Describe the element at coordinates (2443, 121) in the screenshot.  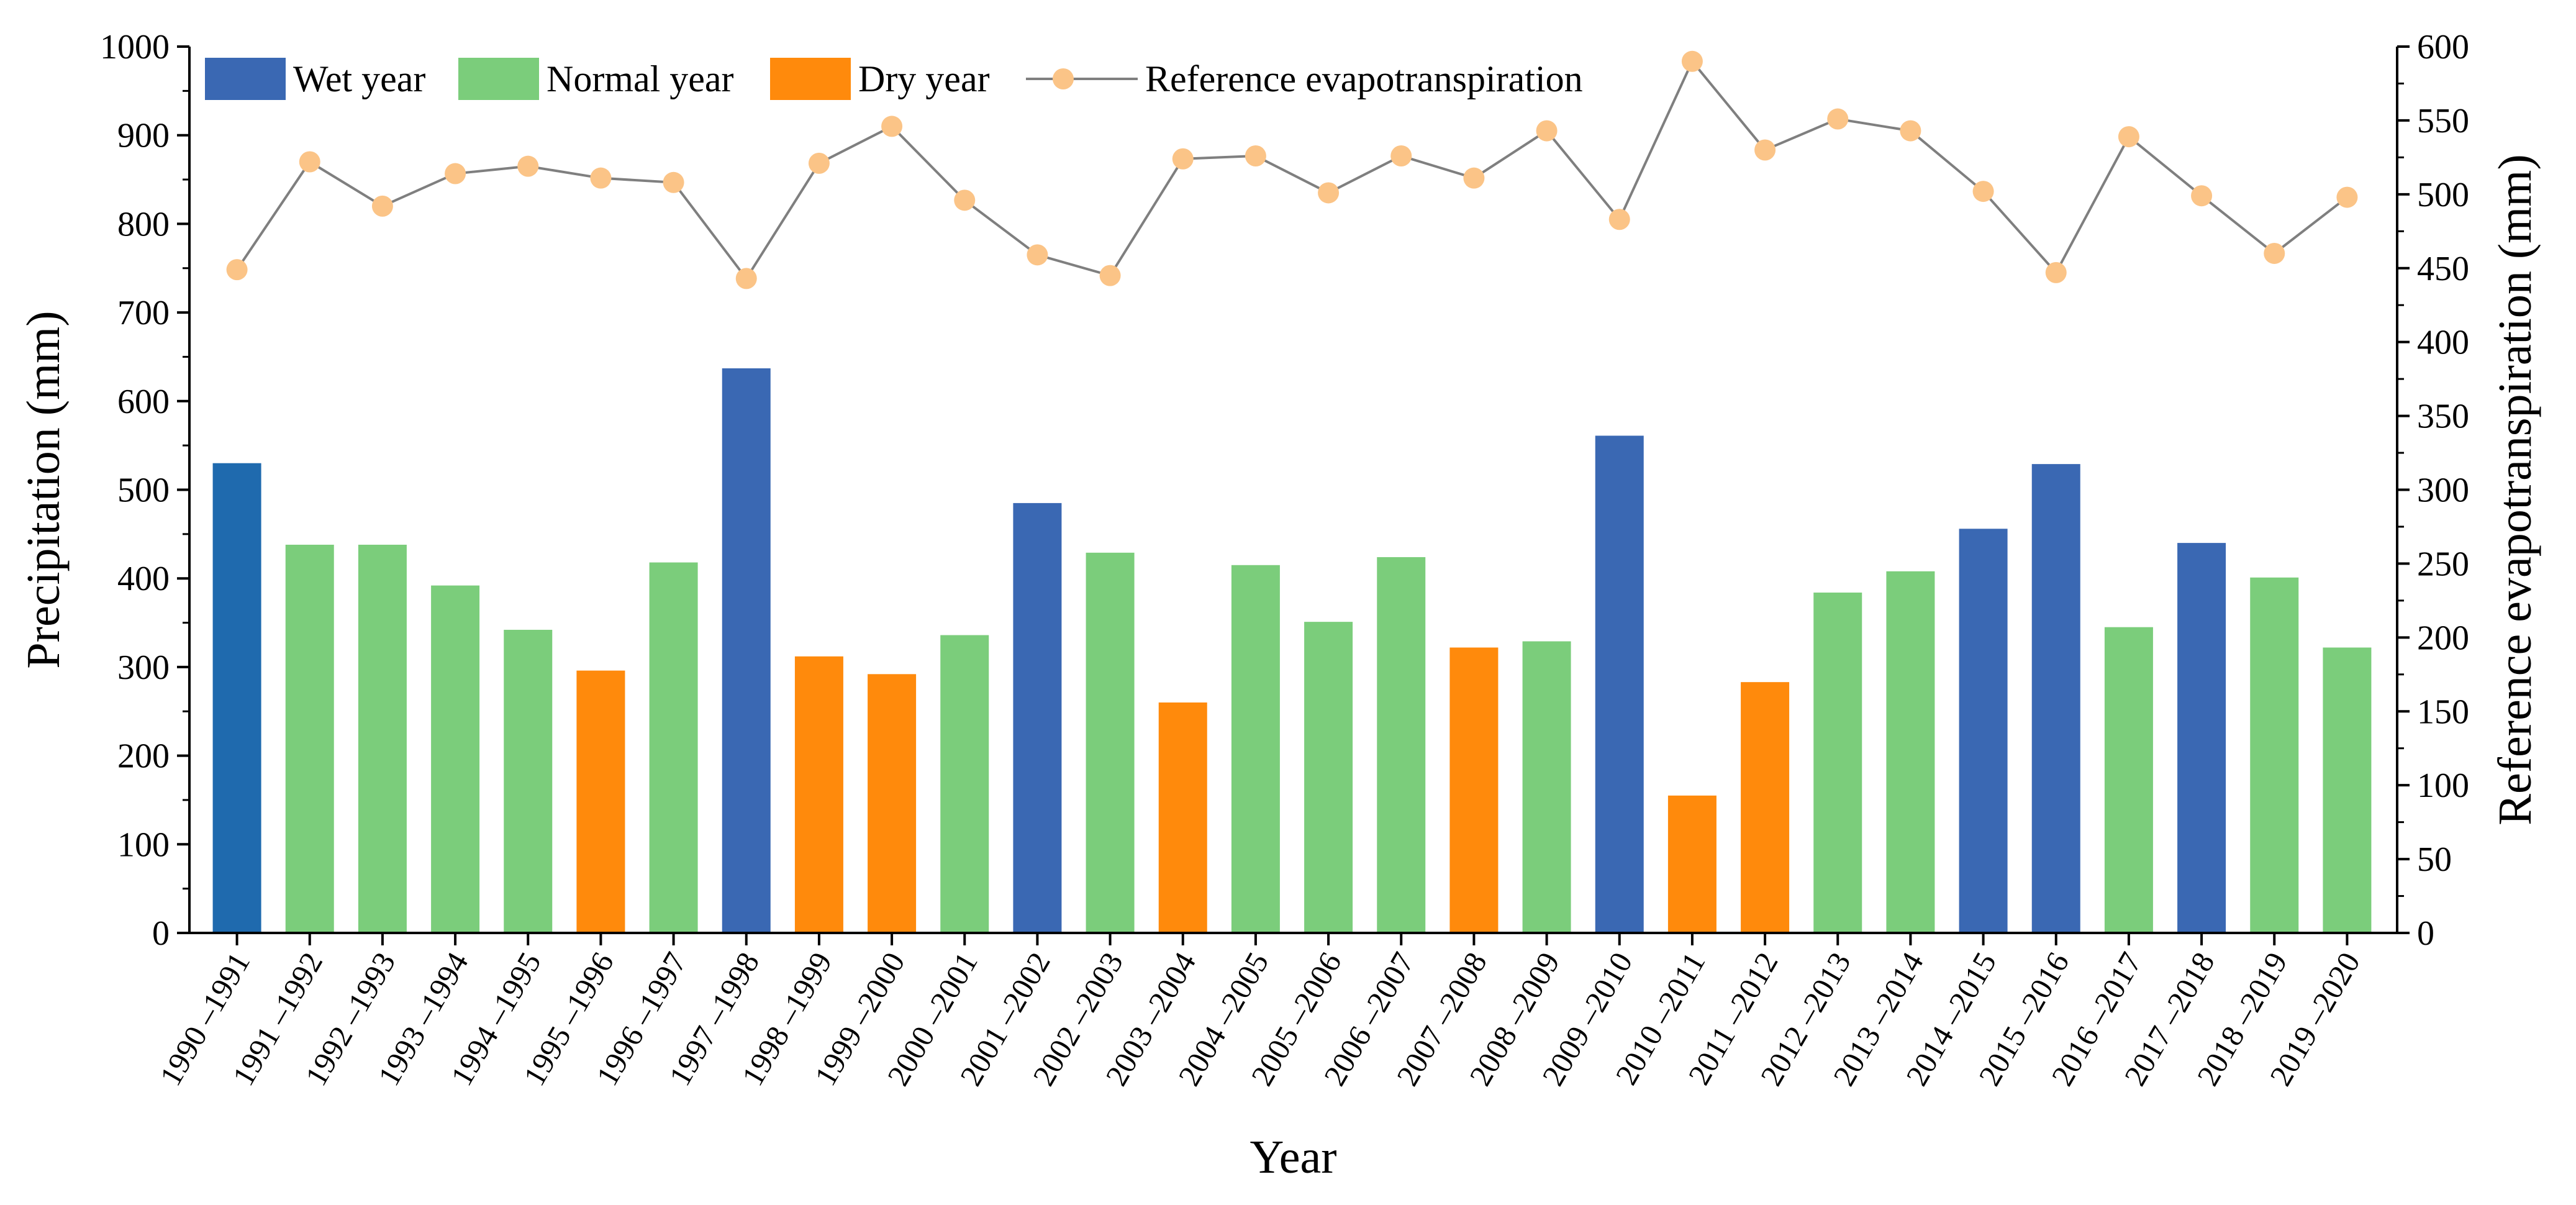
I see `y2-tick-label: 550` at that location.